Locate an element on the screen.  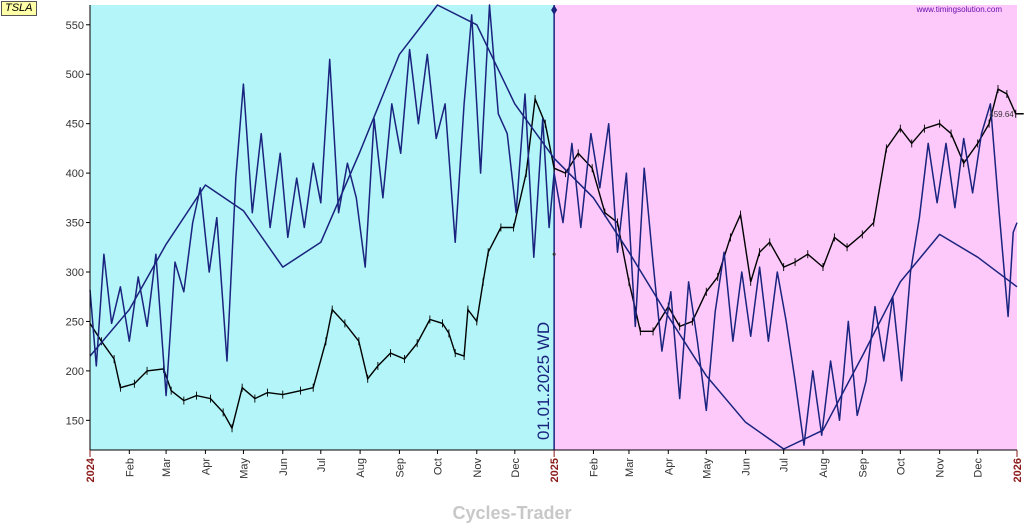
last-price-label: 459.64 is located at coordinates (1001, 114).